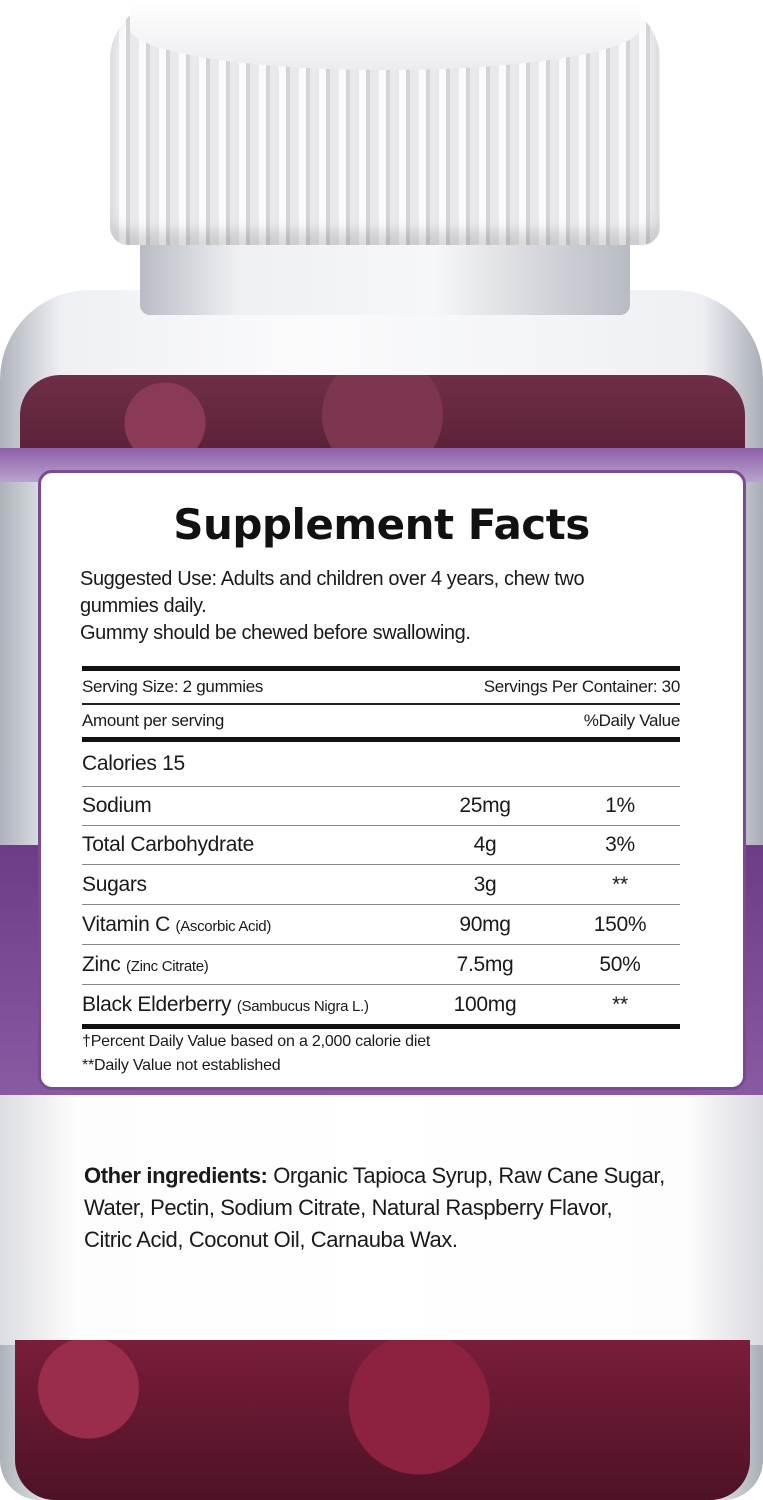 The width and height of the screenshot is (763, 1500). What do you see at coordinates (246, 885) in the screenshot?
I see `nutrient-name: Sugars` at bounding box center [246, 885].